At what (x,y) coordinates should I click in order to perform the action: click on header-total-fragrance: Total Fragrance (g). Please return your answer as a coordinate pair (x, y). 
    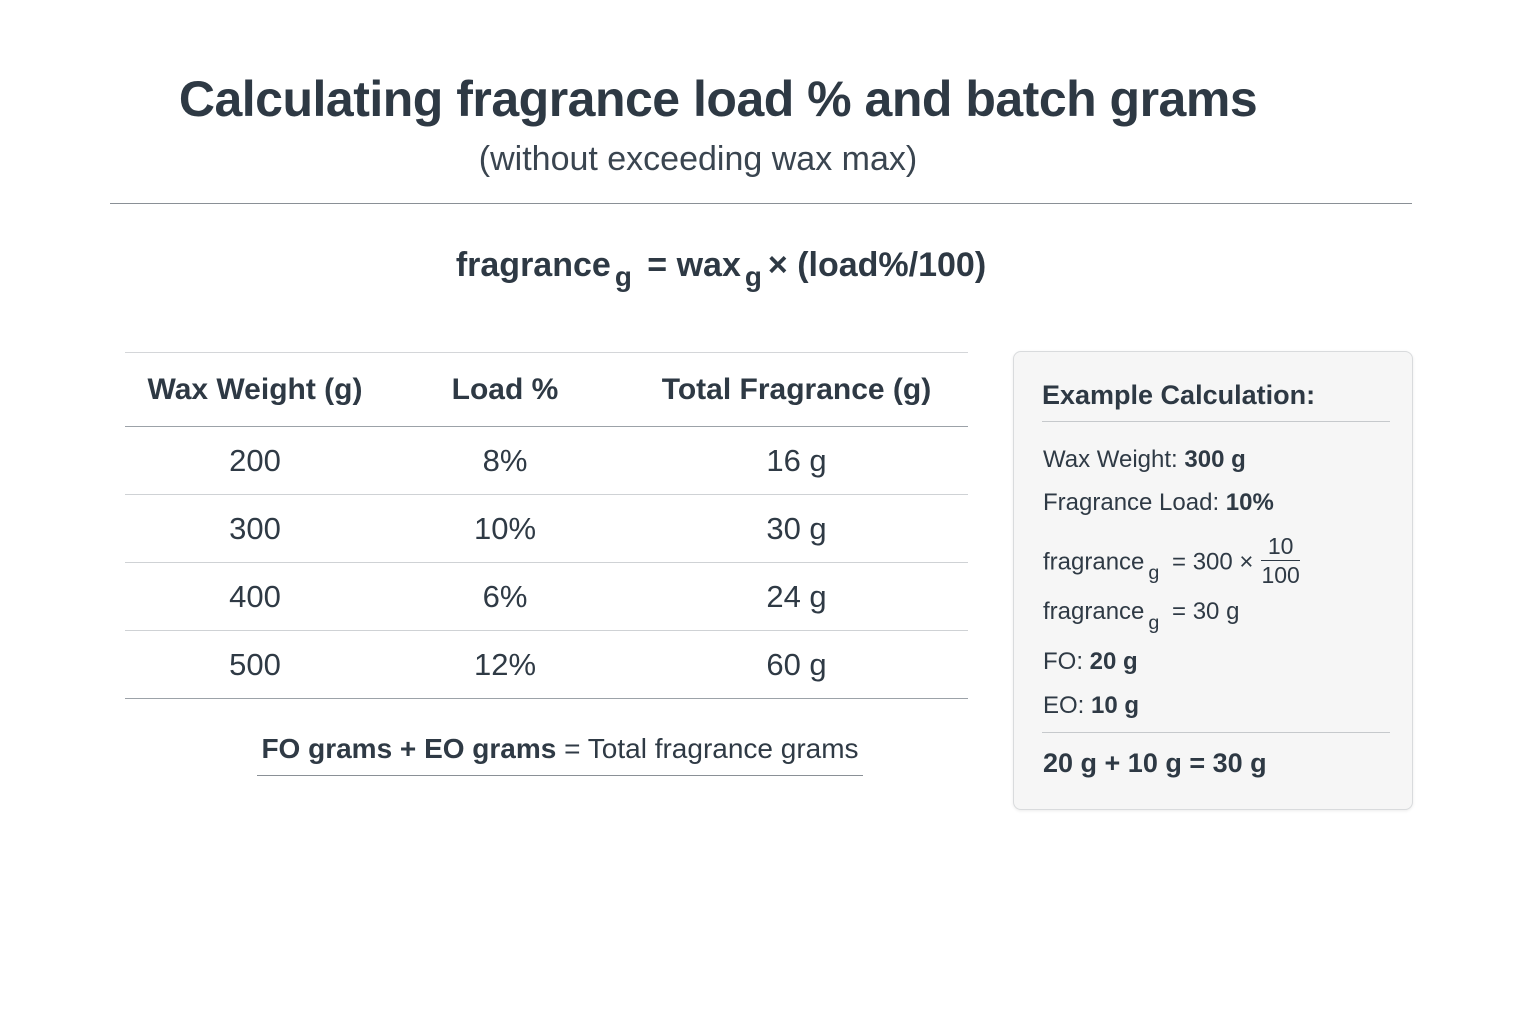
    Looking at the image, I should click on (796, 389).